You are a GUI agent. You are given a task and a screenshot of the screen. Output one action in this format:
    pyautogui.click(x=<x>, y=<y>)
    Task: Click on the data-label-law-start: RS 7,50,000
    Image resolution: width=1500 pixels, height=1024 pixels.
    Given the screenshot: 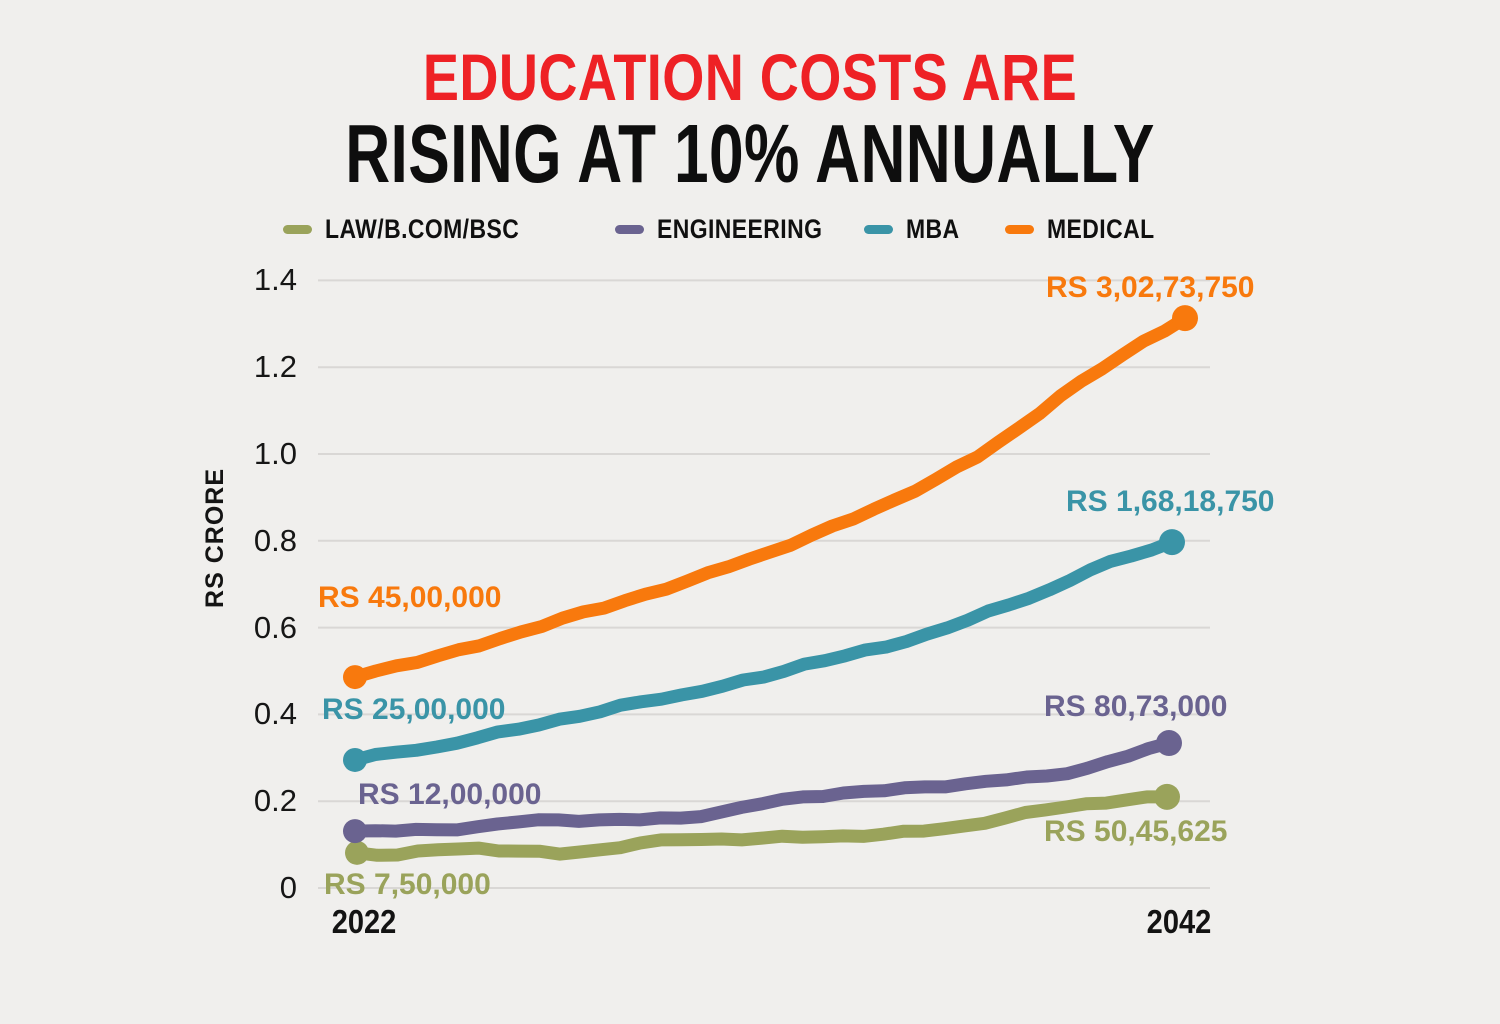 What is the action you would take?
    pyautogui.click(x=407, y=884)
    